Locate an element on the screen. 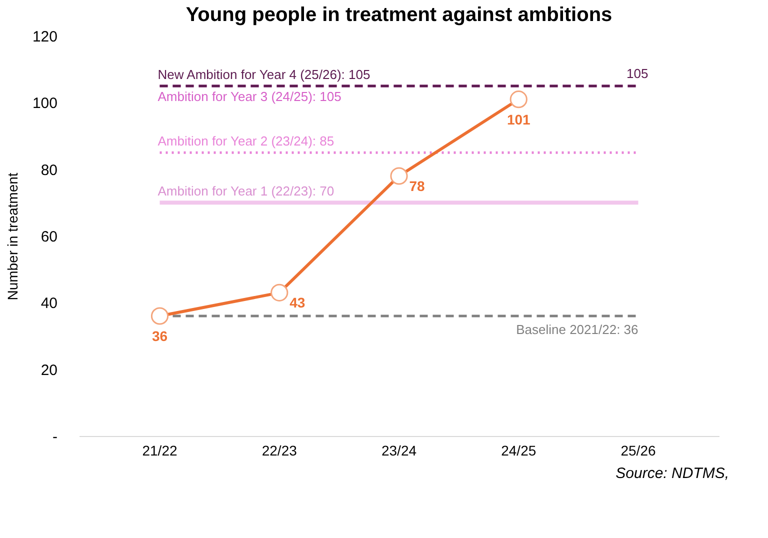 The height and width of the screenshot is (538, 768). source-note: Source: NDTMS, is located at coordinates (672, 473).